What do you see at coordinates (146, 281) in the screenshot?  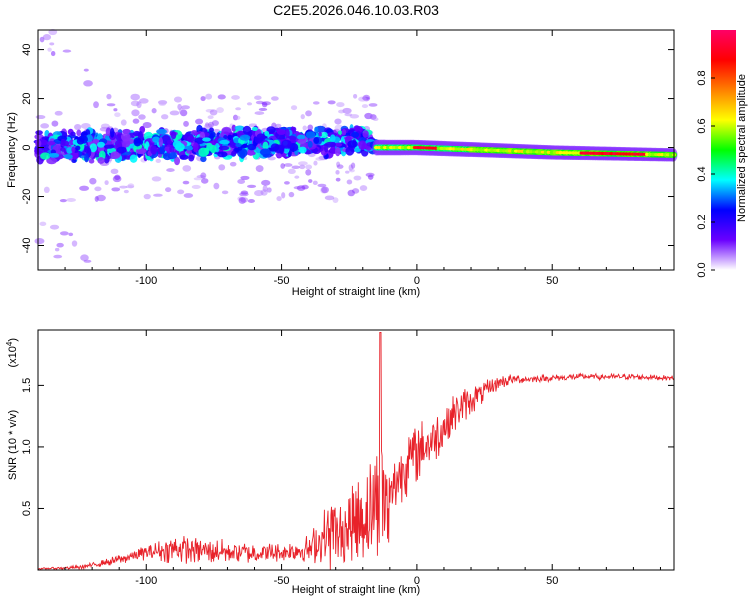 I see `x-tick-label: -100` at bounding box center [146, 281].